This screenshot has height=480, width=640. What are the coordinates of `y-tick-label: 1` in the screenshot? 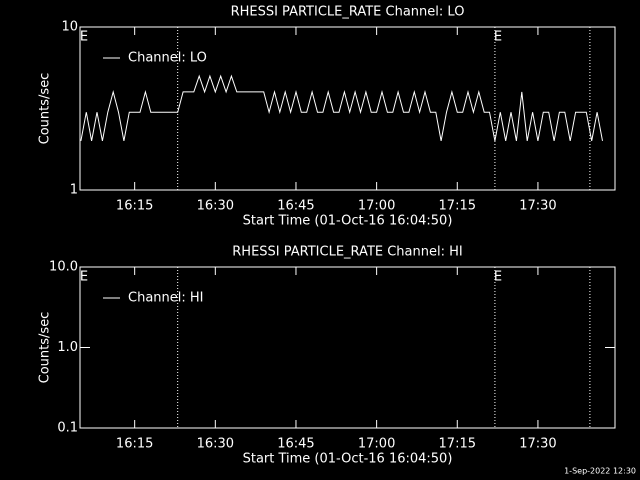 It's located at (74, 190).